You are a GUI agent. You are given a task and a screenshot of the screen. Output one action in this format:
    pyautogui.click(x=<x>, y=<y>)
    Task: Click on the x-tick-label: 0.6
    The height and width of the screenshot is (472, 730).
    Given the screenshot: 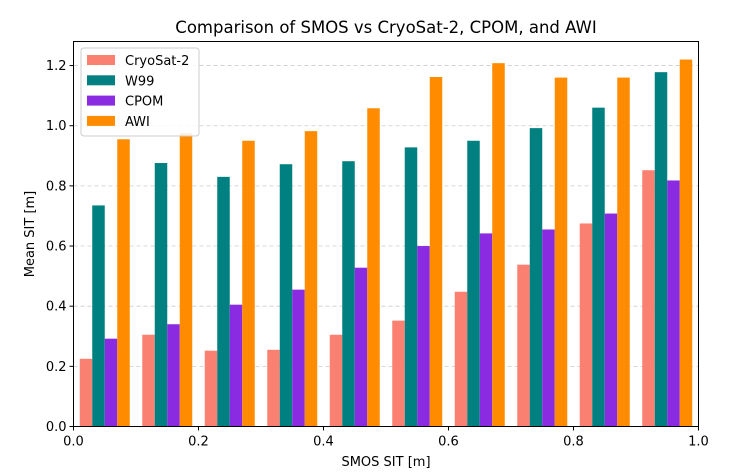 What is the action you would take?
    pyautogui.click(x=448, y=442)
    